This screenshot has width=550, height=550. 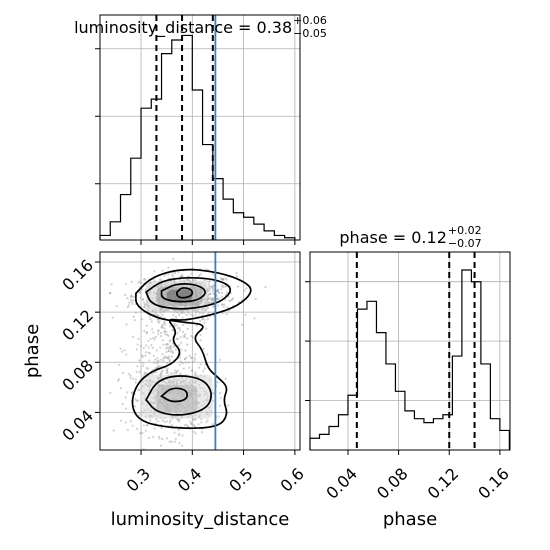 What do you see at coordinates (77, 425) in the screenshot?
I see `2d-ytick-label-0: 0.04` at bounding box center [77, 425].